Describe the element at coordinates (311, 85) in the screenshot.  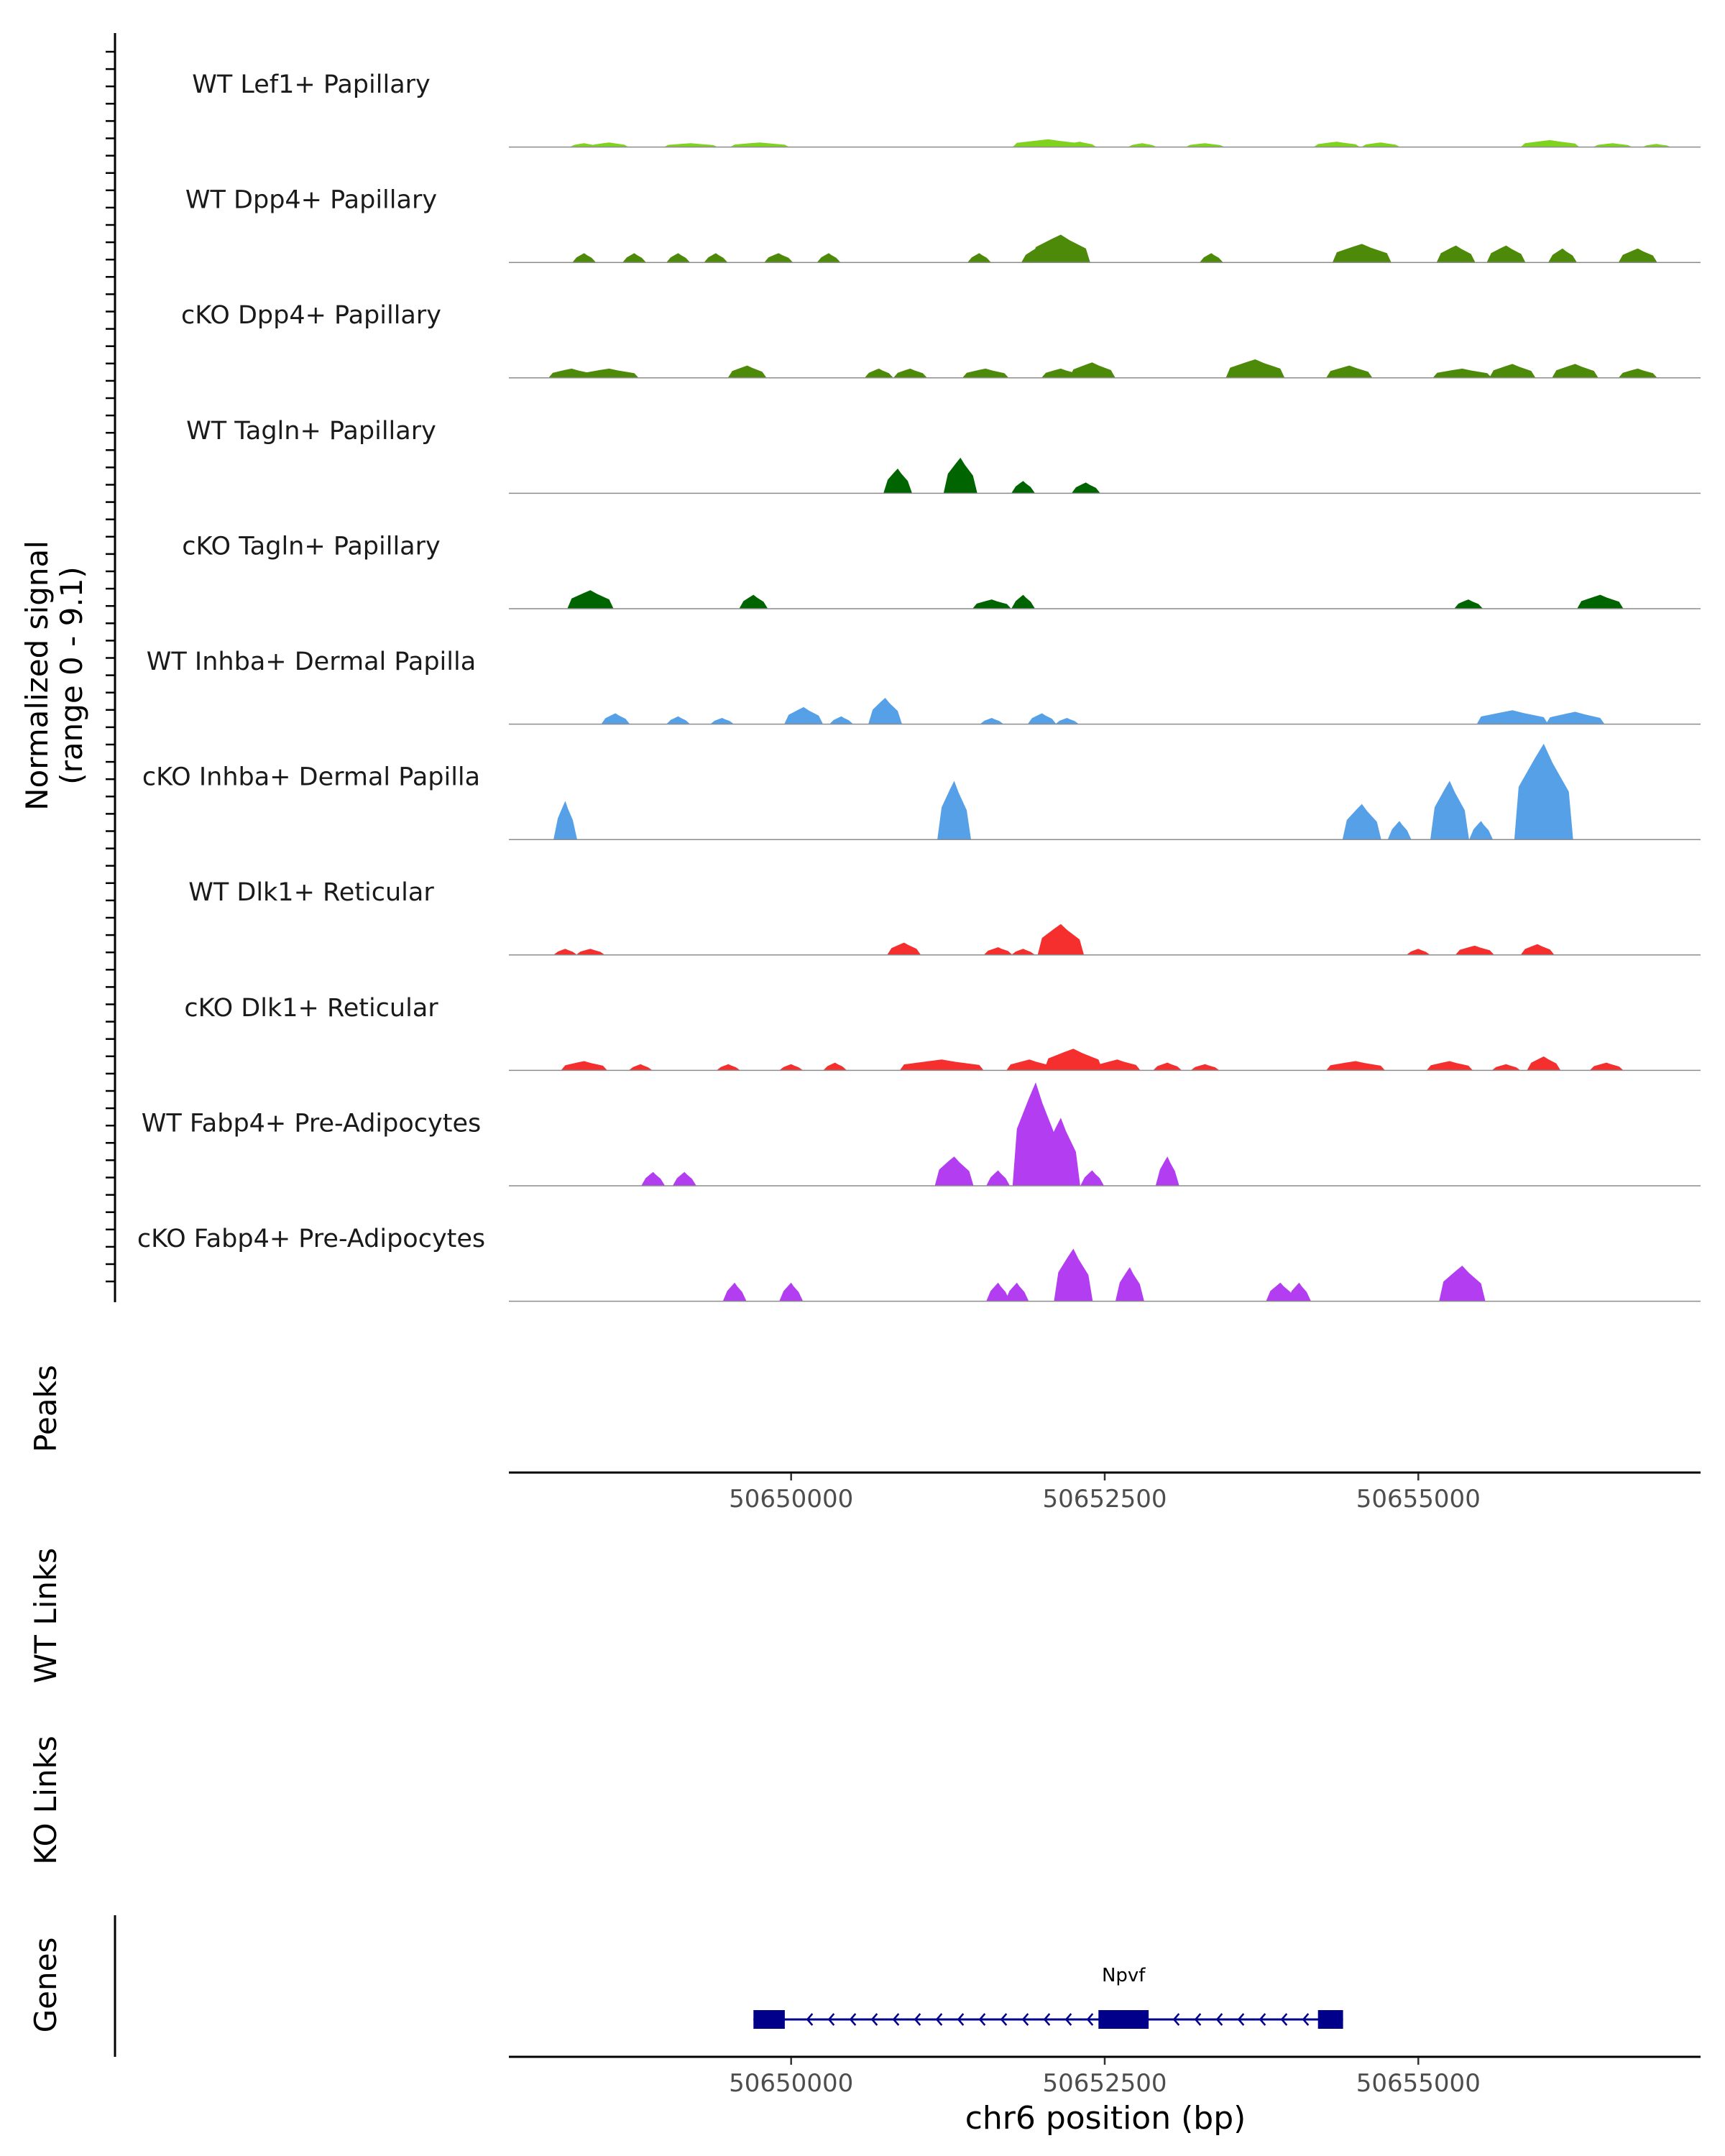
I see `track-label: WT Lef1+ Papillary` at that location.